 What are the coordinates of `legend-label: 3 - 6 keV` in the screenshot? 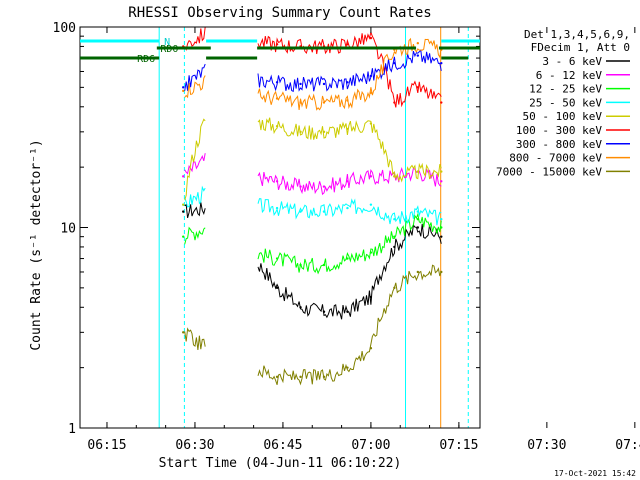 It's located at (572, 61).